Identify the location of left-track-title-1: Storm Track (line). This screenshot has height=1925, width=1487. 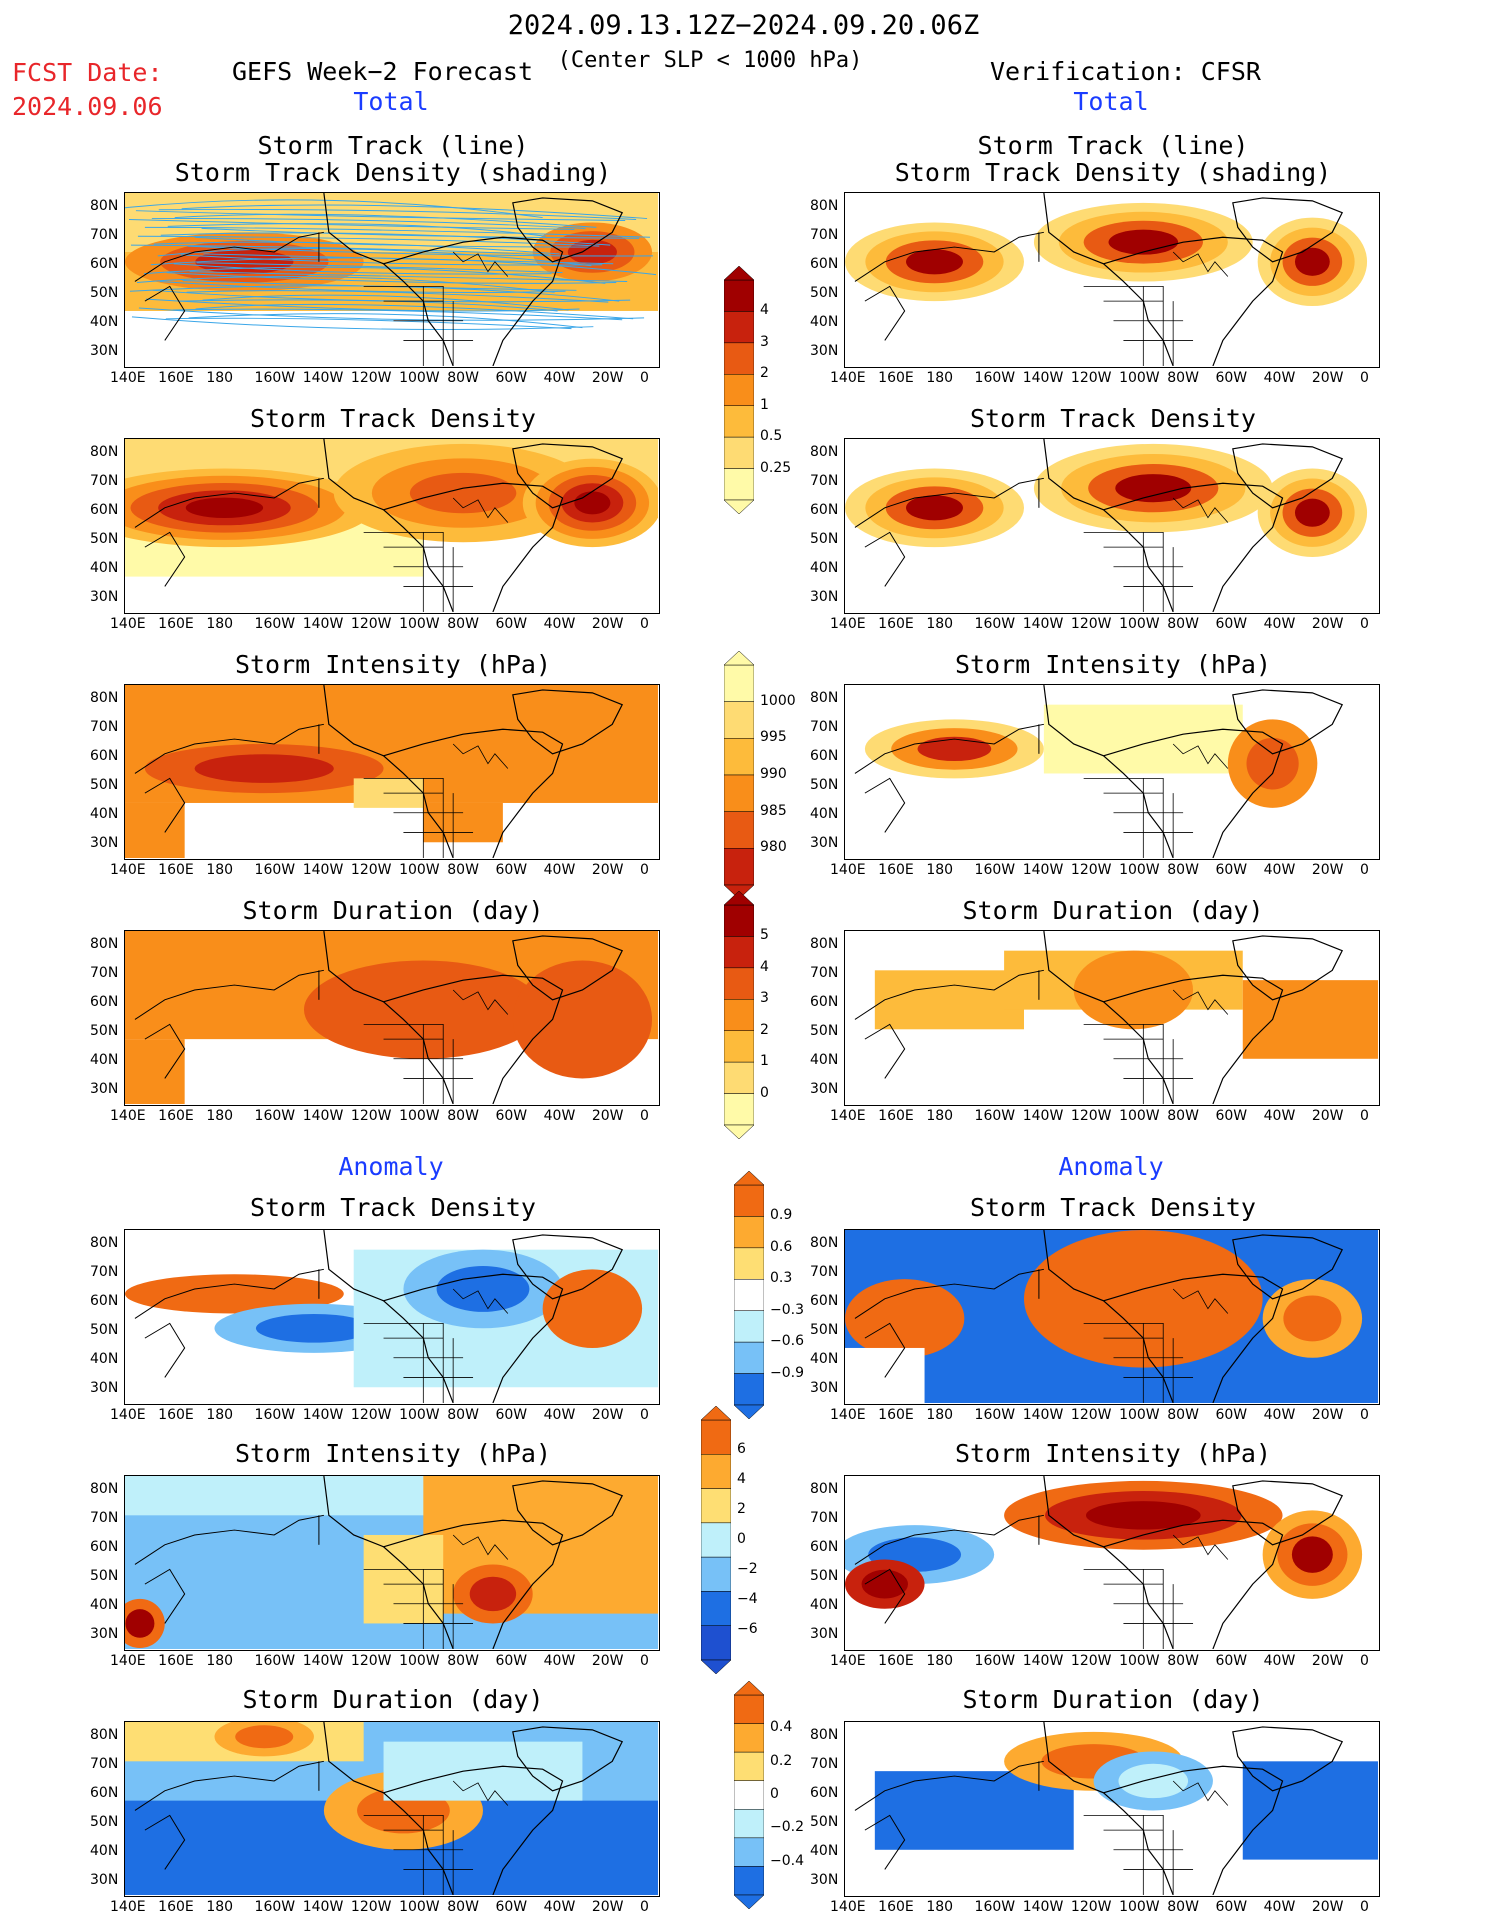
(393, 145).